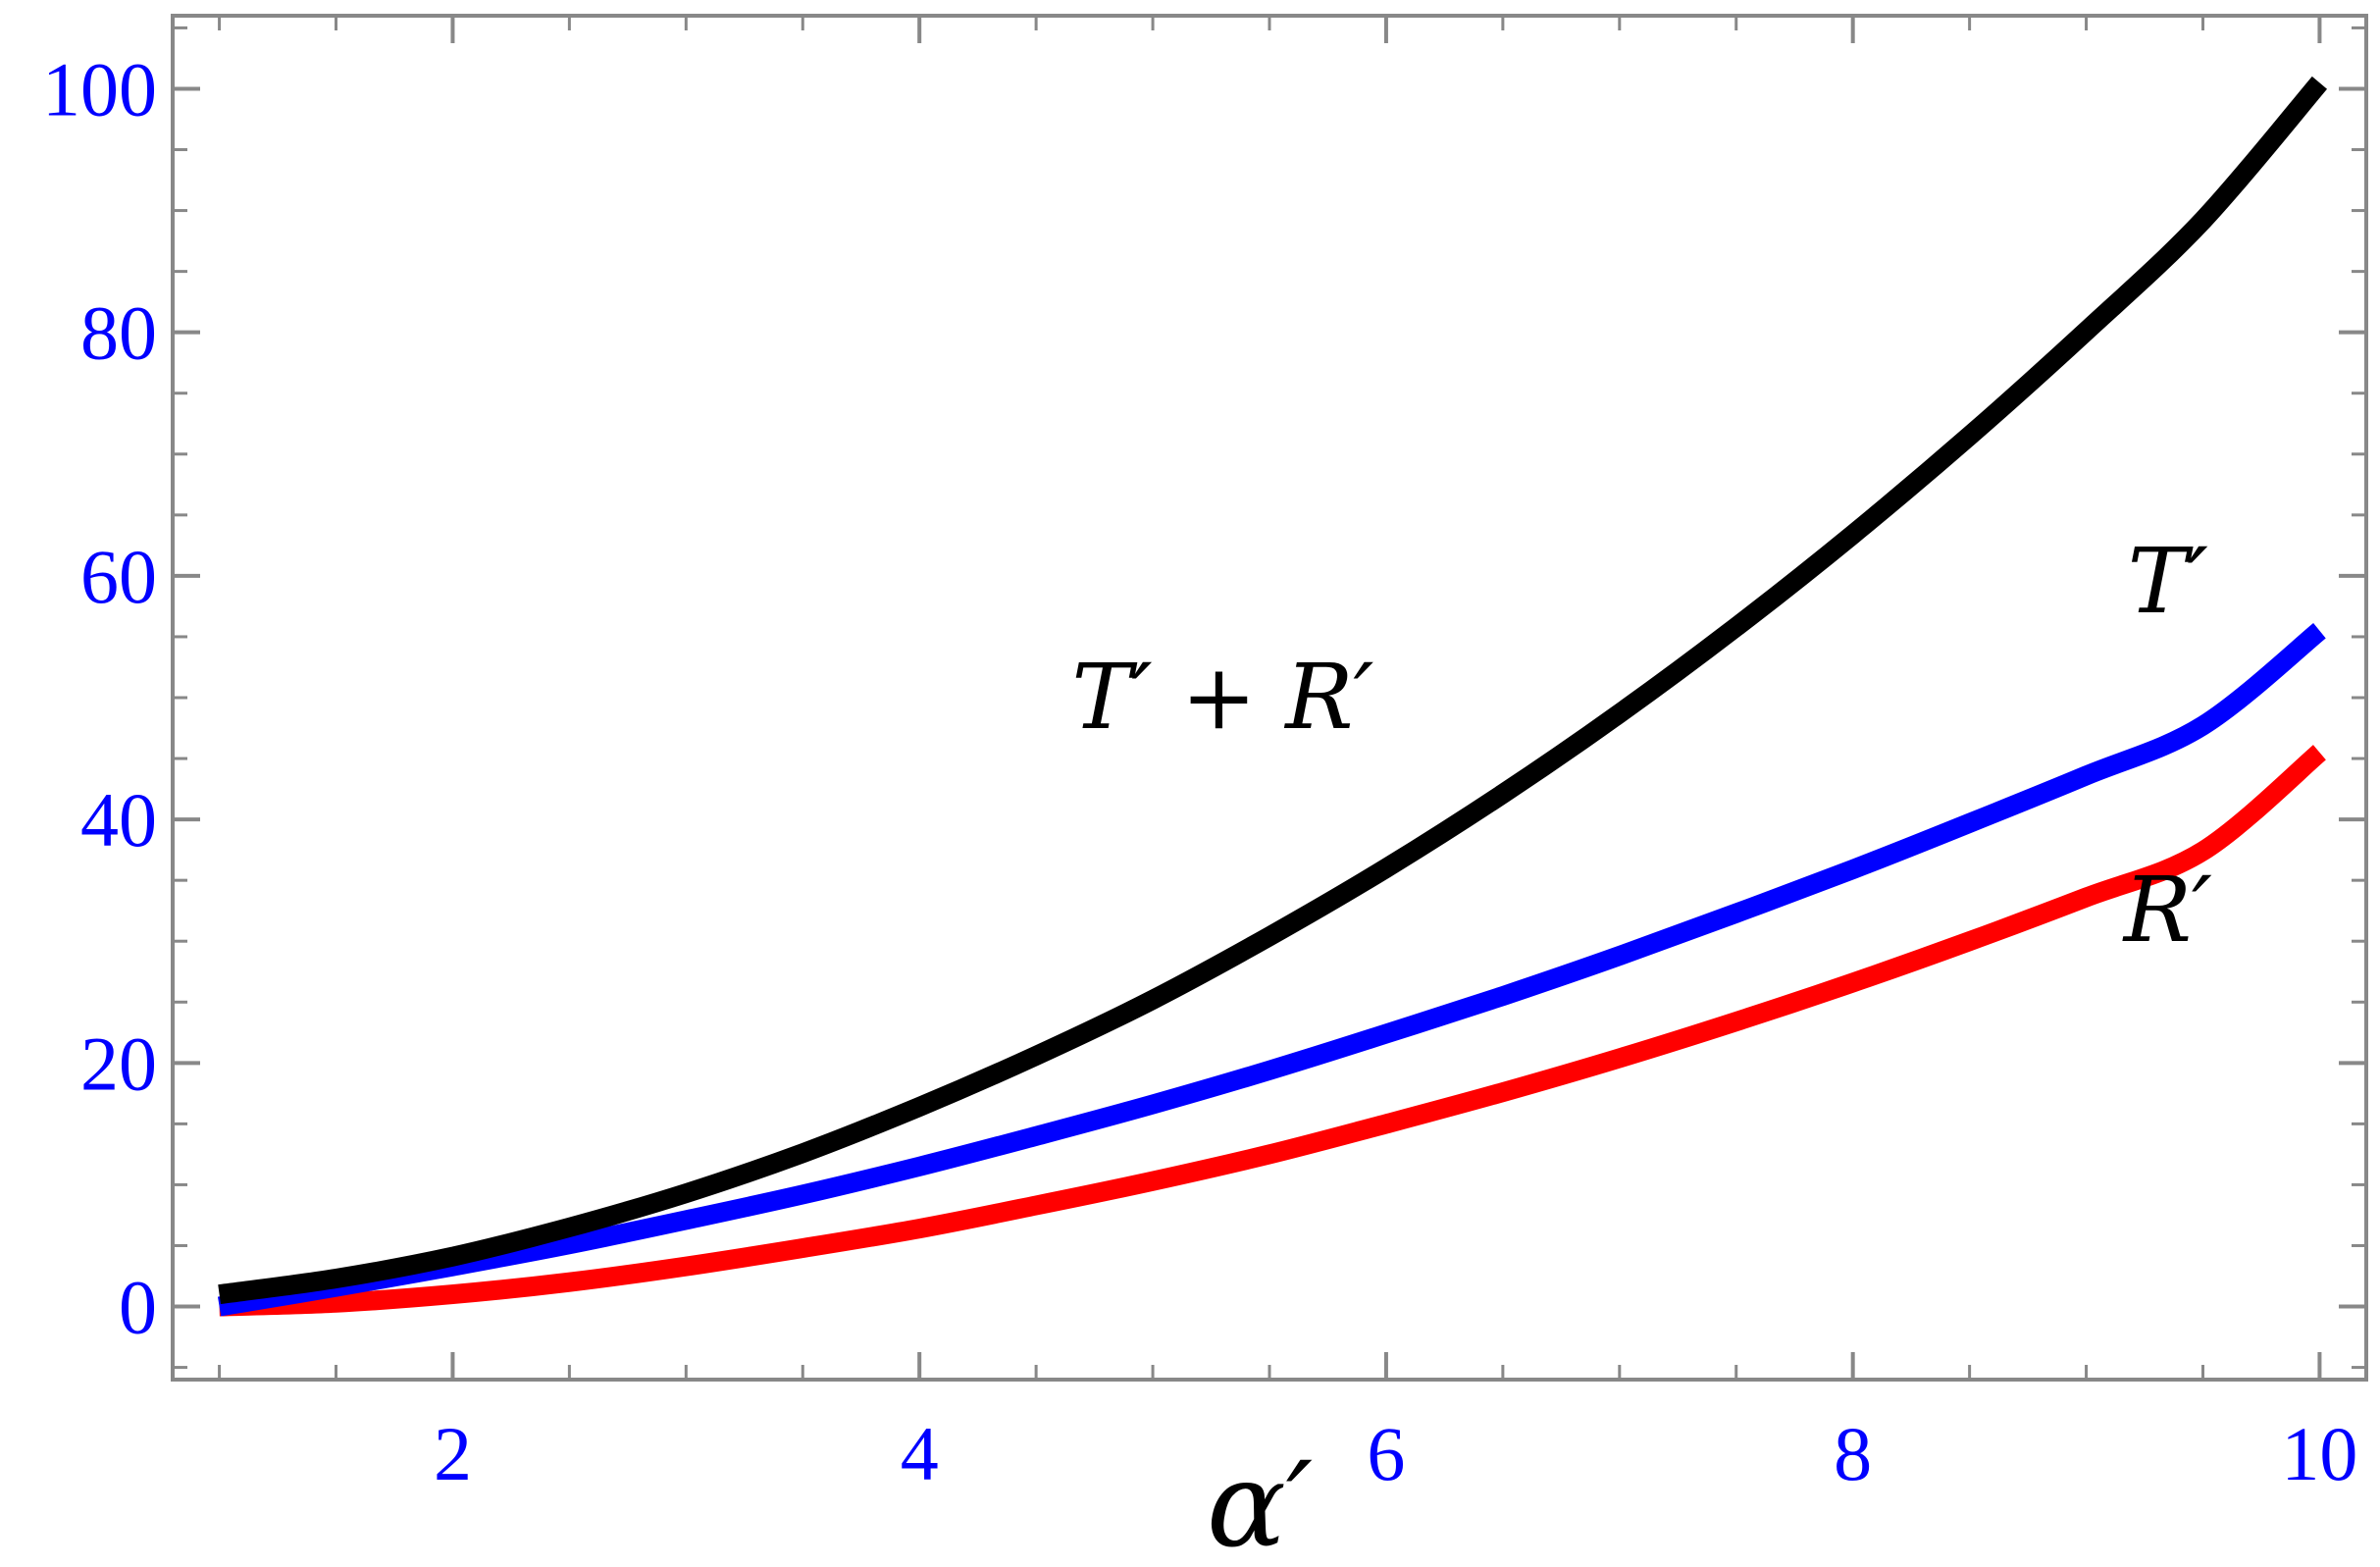 Image resolution: width=2380 pixels, height=1567 pixels. I want to click on x-tick-labels: 2 4 6 8 10, so click(1395, 1453).